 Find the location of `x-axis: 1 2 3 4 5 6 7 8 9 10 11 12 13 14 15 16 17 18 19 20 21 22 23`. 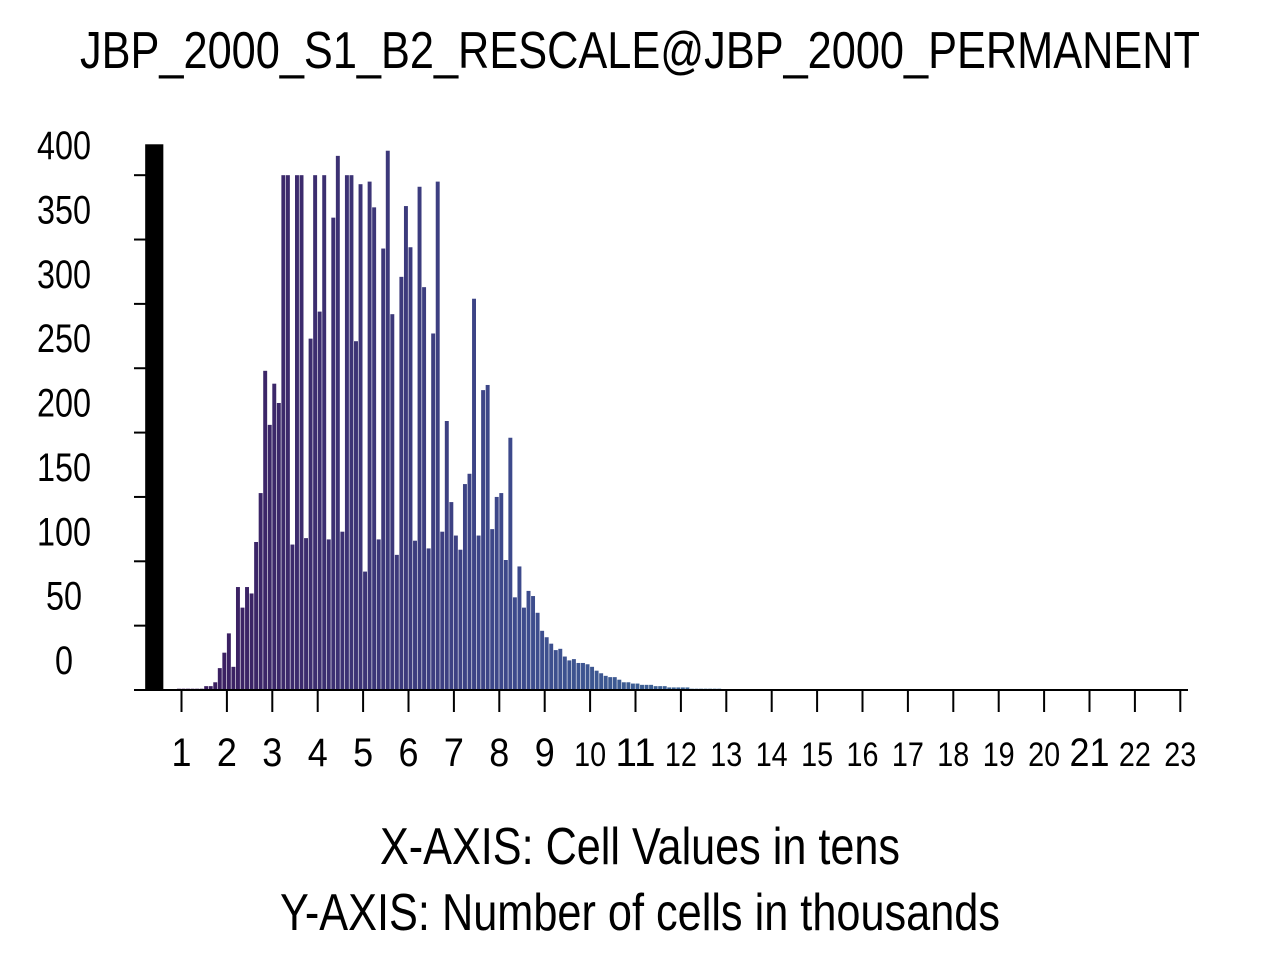

x-axis: 1 2 3 4 5 6 7 8 9 10 11 12 13 14 15 16 17 18 19 20 21 22 23 is located at coordinates (665, 732).